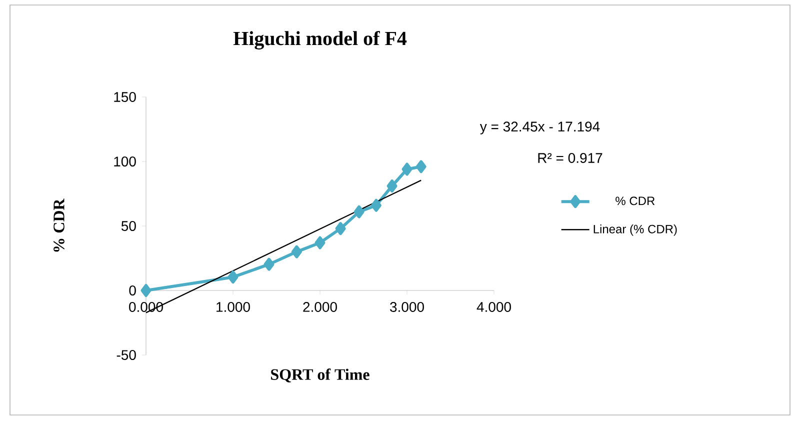  Describe the element at coordinates (320, 375) in the screenshot. I see `x-axis-title: SQRT of Time` at that location.